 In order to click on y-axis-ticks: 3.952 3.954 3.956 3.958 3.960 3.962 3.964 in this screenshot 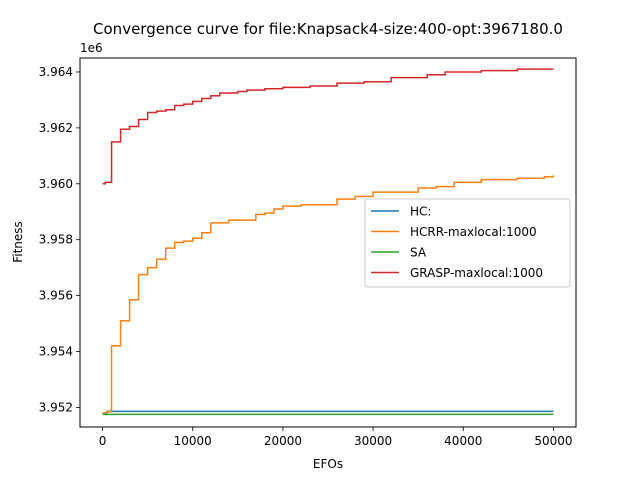, I will do `click(59, 239)`.